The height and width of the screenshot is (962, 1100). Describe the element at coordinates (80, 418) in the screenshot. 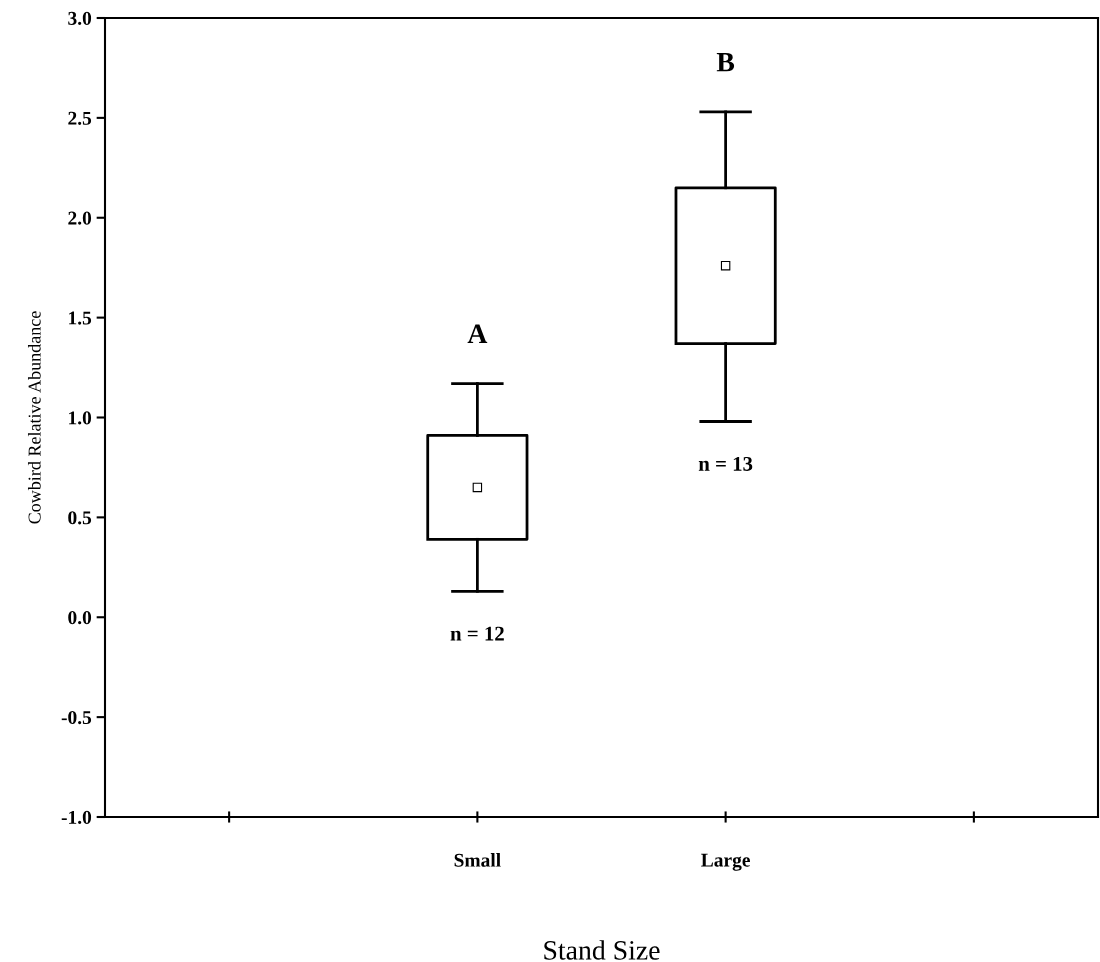

I see `y-tick-label: 1.0` at that location.